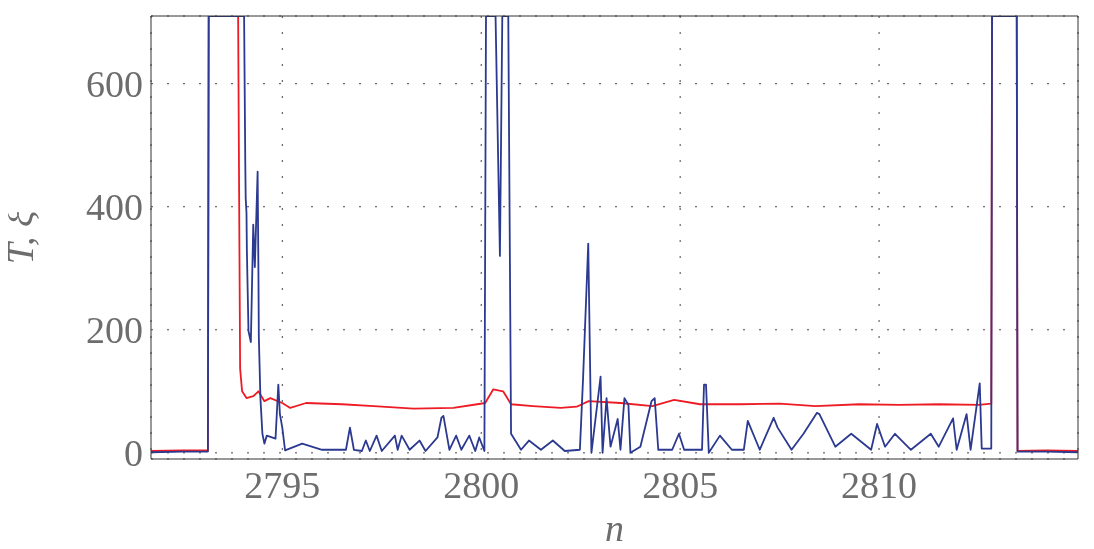  I want to click on y-tick-label: 600, so click(114, 84).